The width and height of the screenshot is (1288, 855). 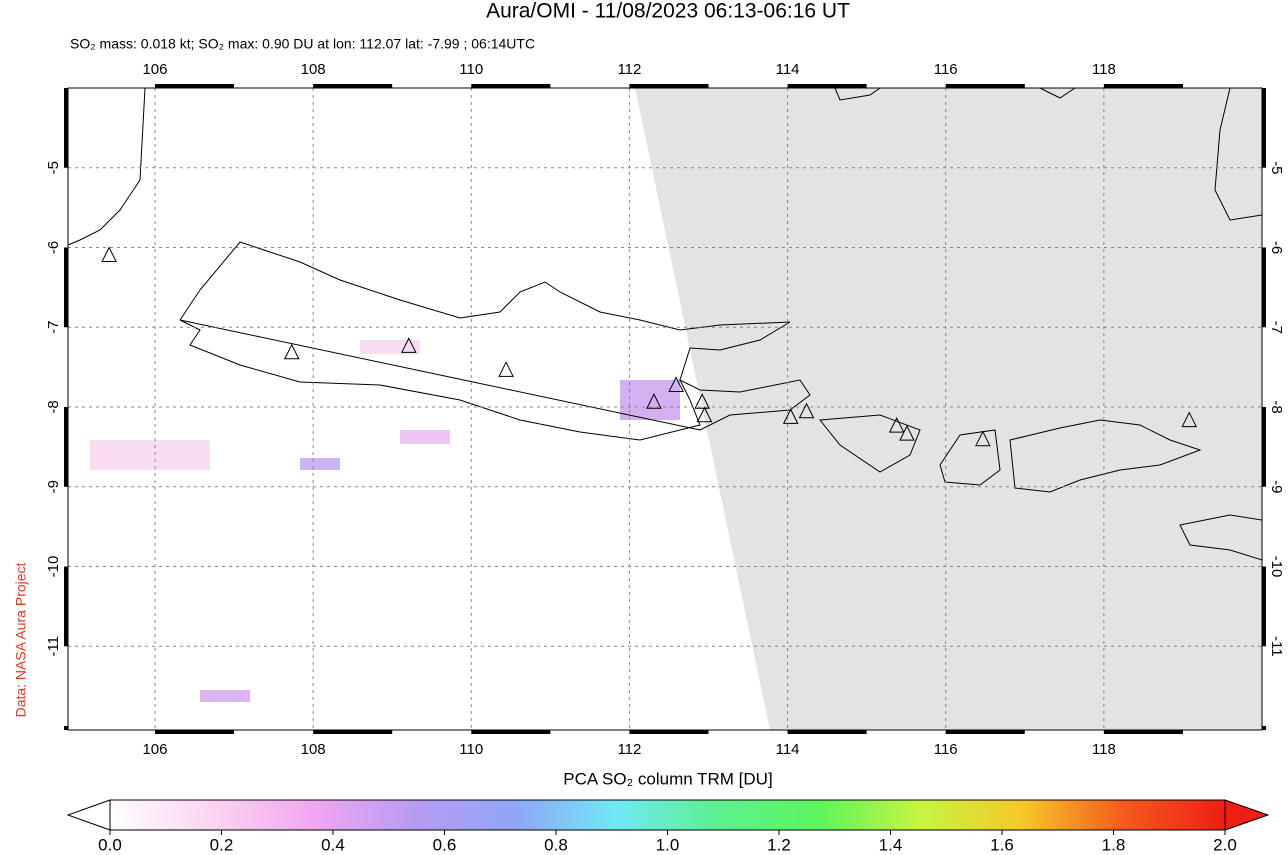 What do you see at coordinates (1105, 456) in the screenshot?
I see `sumbawa` at bounding box center [1105, 456].